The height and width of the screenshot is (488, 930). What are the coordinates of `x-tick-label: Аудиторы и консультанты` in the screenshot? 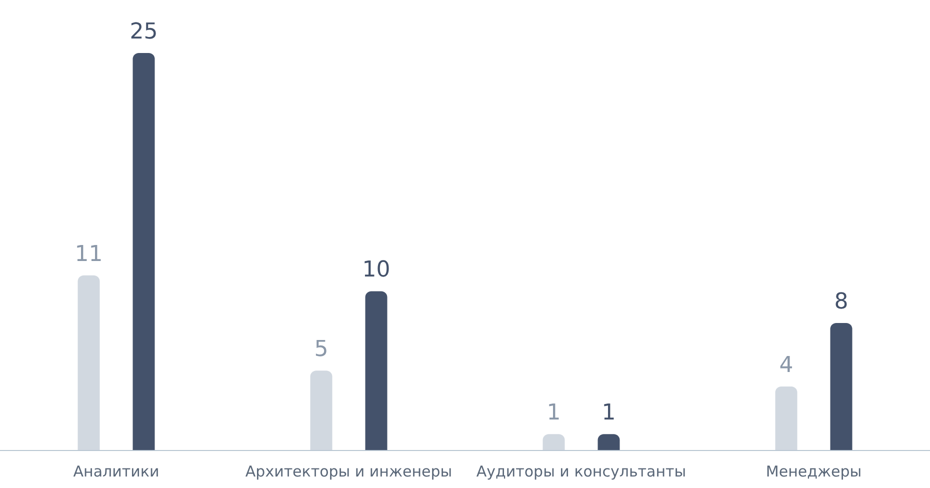 It's located at (581, 471).